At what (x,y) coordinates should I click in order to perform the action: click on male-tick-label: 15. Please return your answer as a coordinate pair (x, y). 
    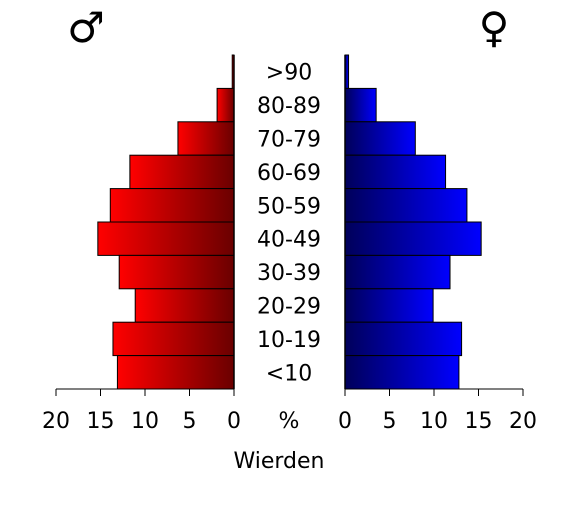
    Looking at the image, I should click on (101, 421).